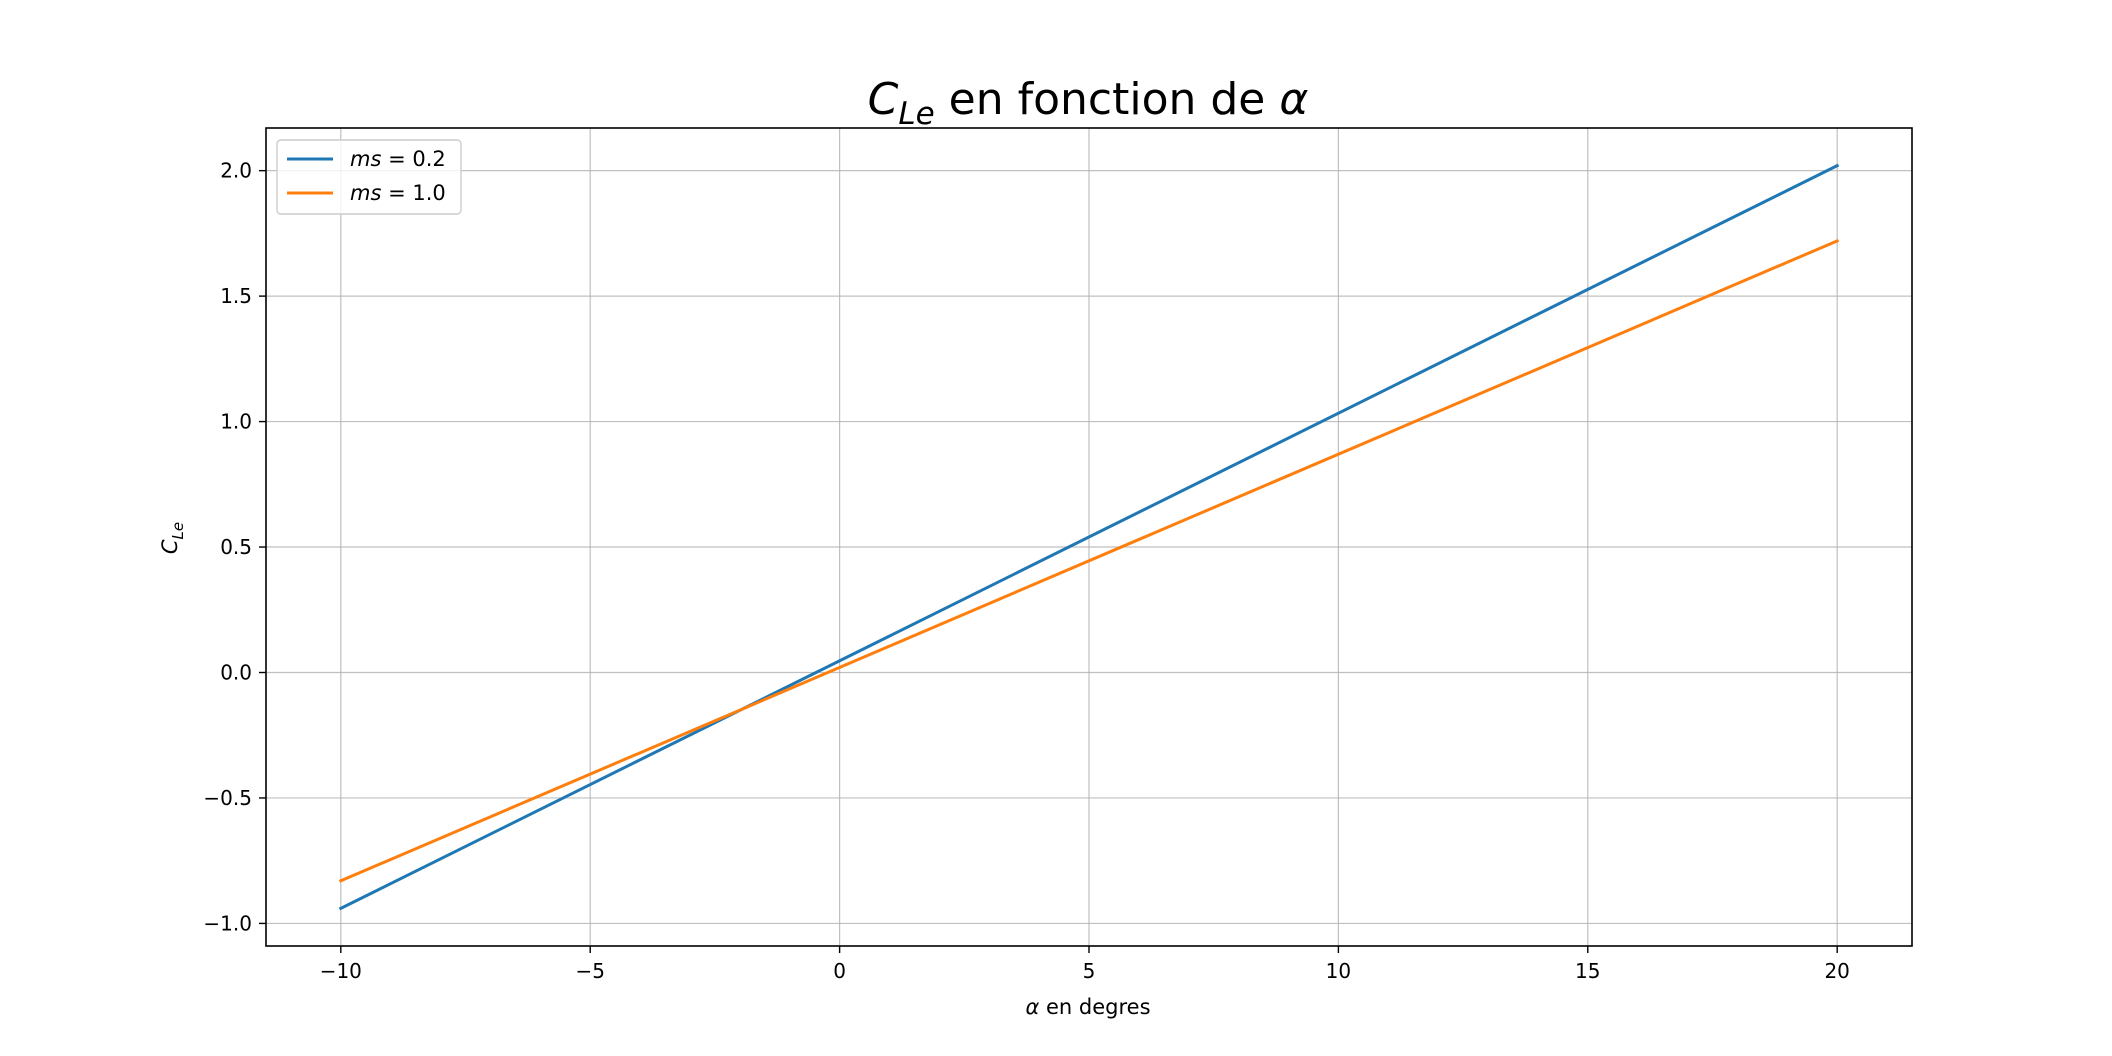 The image size is (2112, 1056). What do you see at coordinates (1087, 1007) in the screenshot?
I see `x-axis-label: α en degres` at bounding box center [1087, 1007].